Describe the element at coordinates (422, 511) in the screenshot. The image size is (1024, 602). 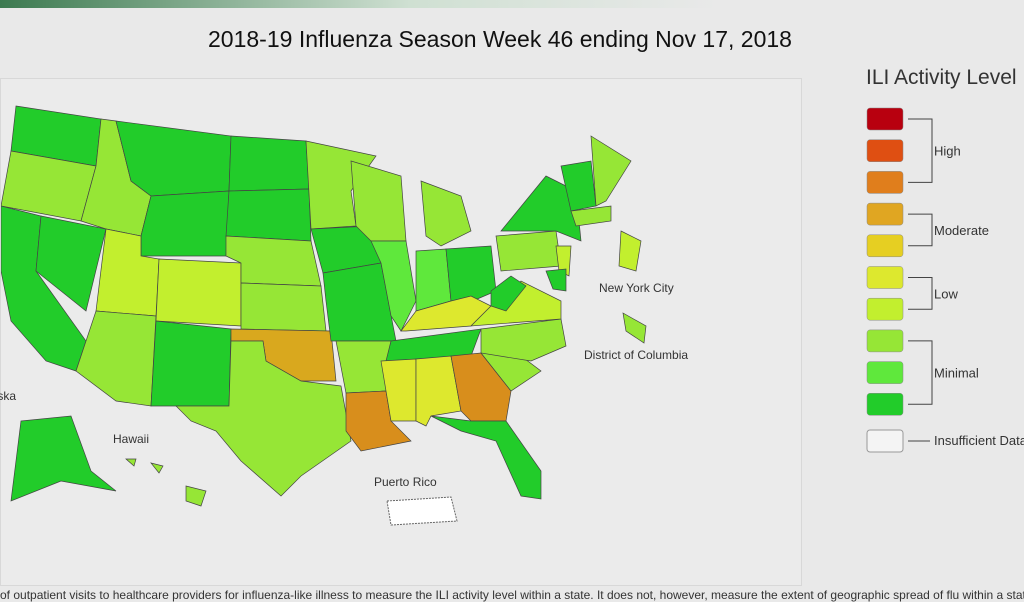
I see `puerto-rico` at that location.